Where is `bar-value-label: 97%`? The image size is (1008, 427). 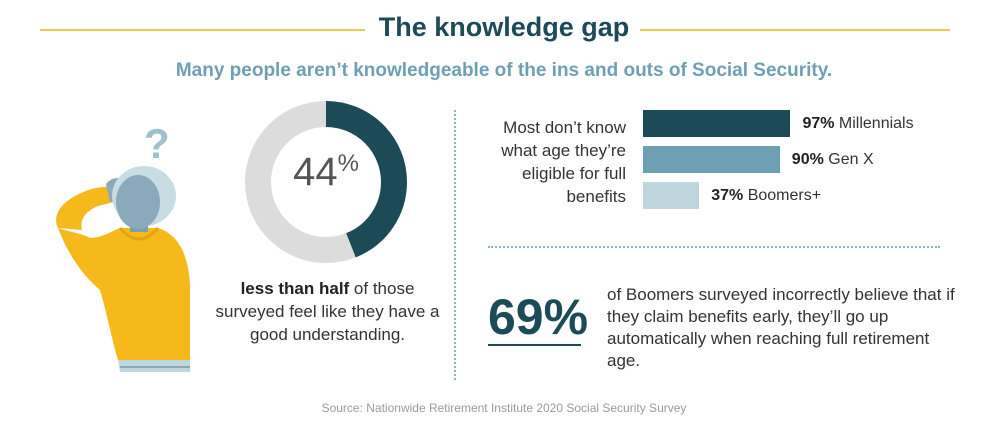
bar-value-label: 97% is located at coordinates (818, 123).